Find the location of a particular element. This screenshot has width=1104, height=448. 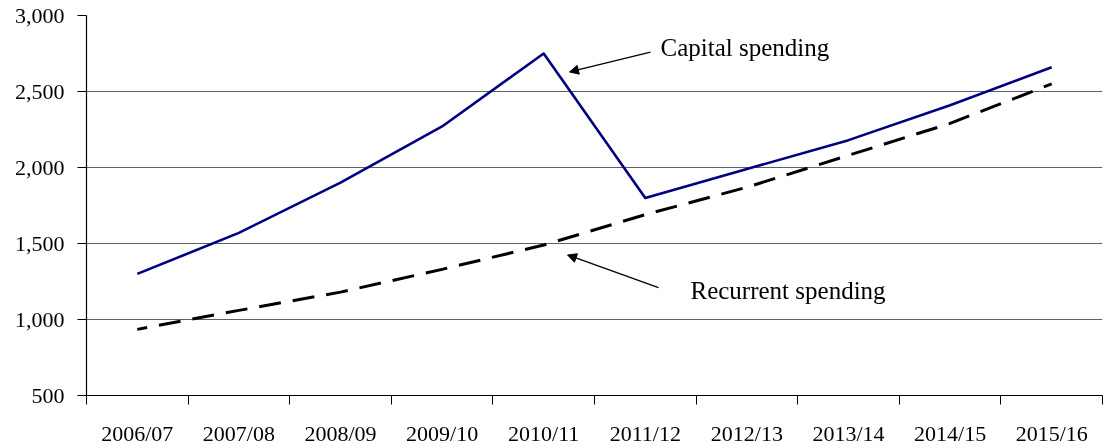

y-tick-label: 500 is located at coordinates (48, 395).